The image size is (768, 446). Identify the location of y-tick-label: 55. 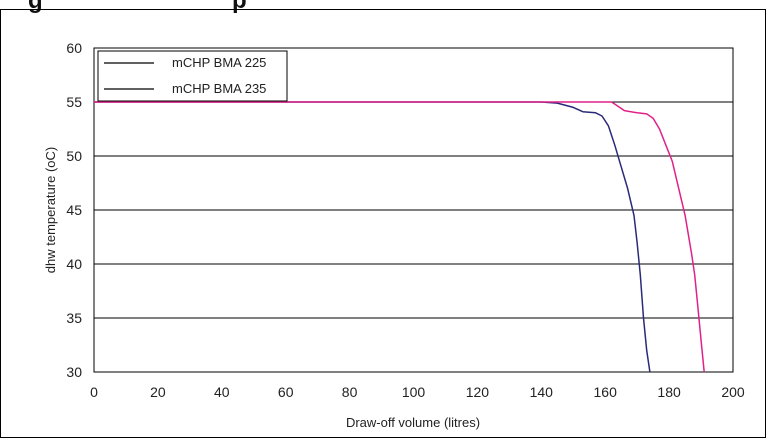
(74, 102).